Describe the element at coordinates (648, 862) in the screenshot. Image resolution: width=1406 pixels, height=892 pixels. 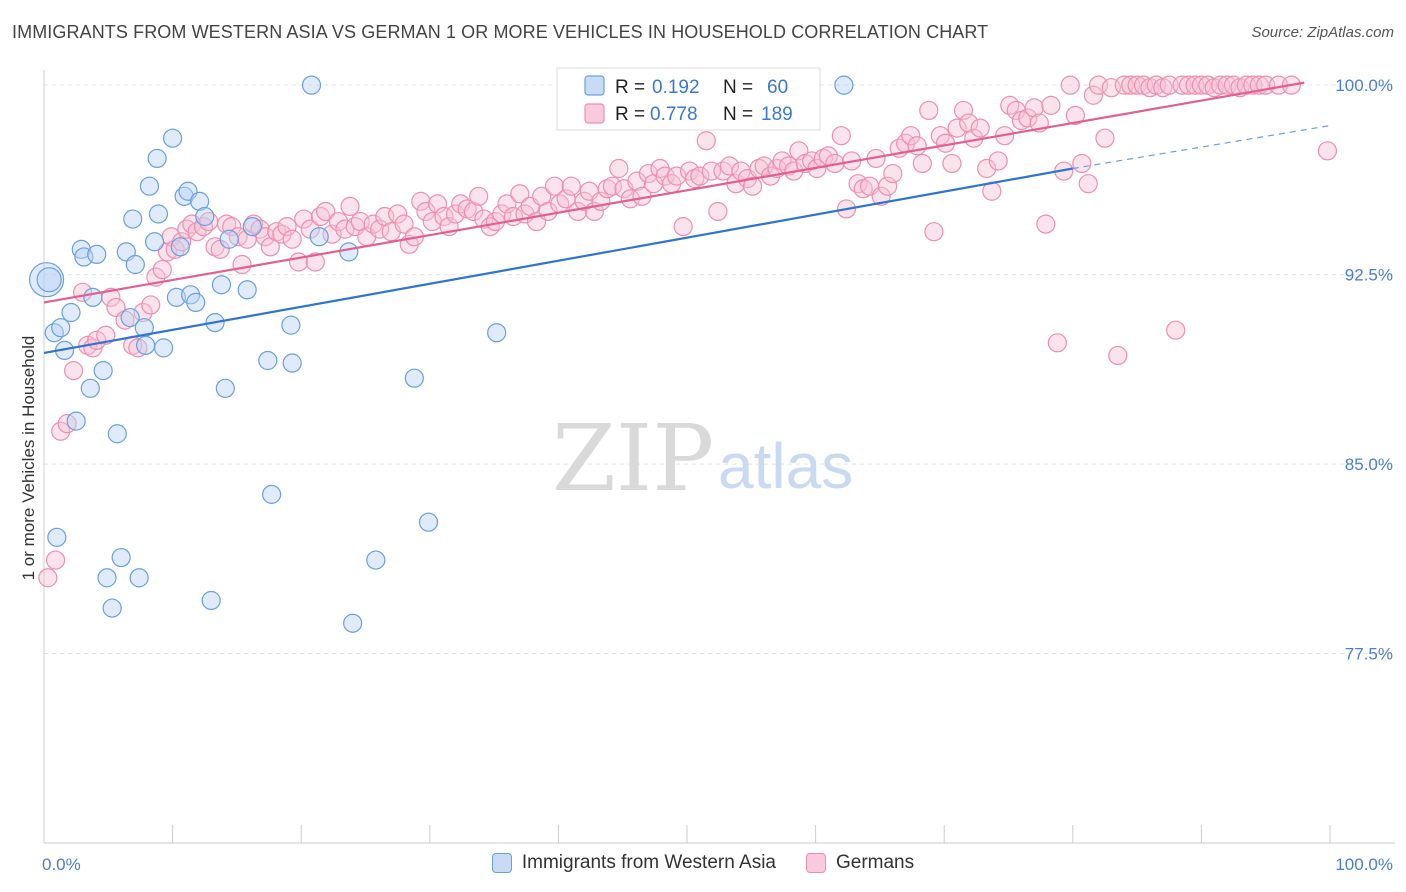
I see `legend-label-western-asia: Immigrants from Western Asia` at that location.